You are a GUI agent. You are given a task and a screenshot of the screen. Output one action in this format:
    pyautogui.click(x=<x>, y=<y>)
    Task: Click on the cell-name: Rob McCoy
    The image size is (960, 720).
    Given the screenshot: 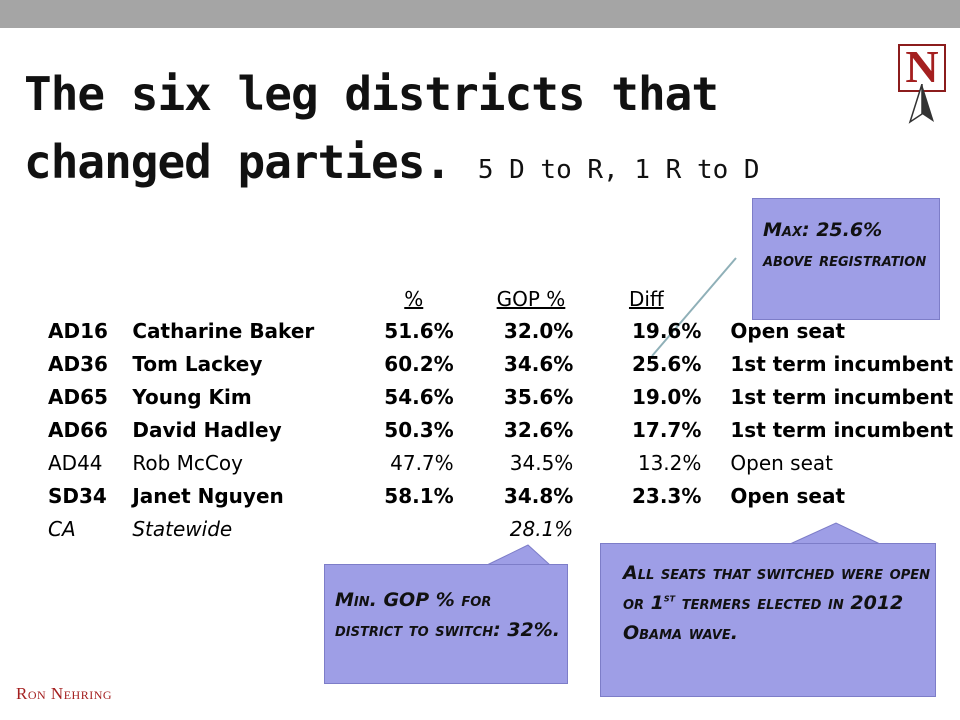 What is the action you would take?
    pyautogui.click(x=187, y=462)
    